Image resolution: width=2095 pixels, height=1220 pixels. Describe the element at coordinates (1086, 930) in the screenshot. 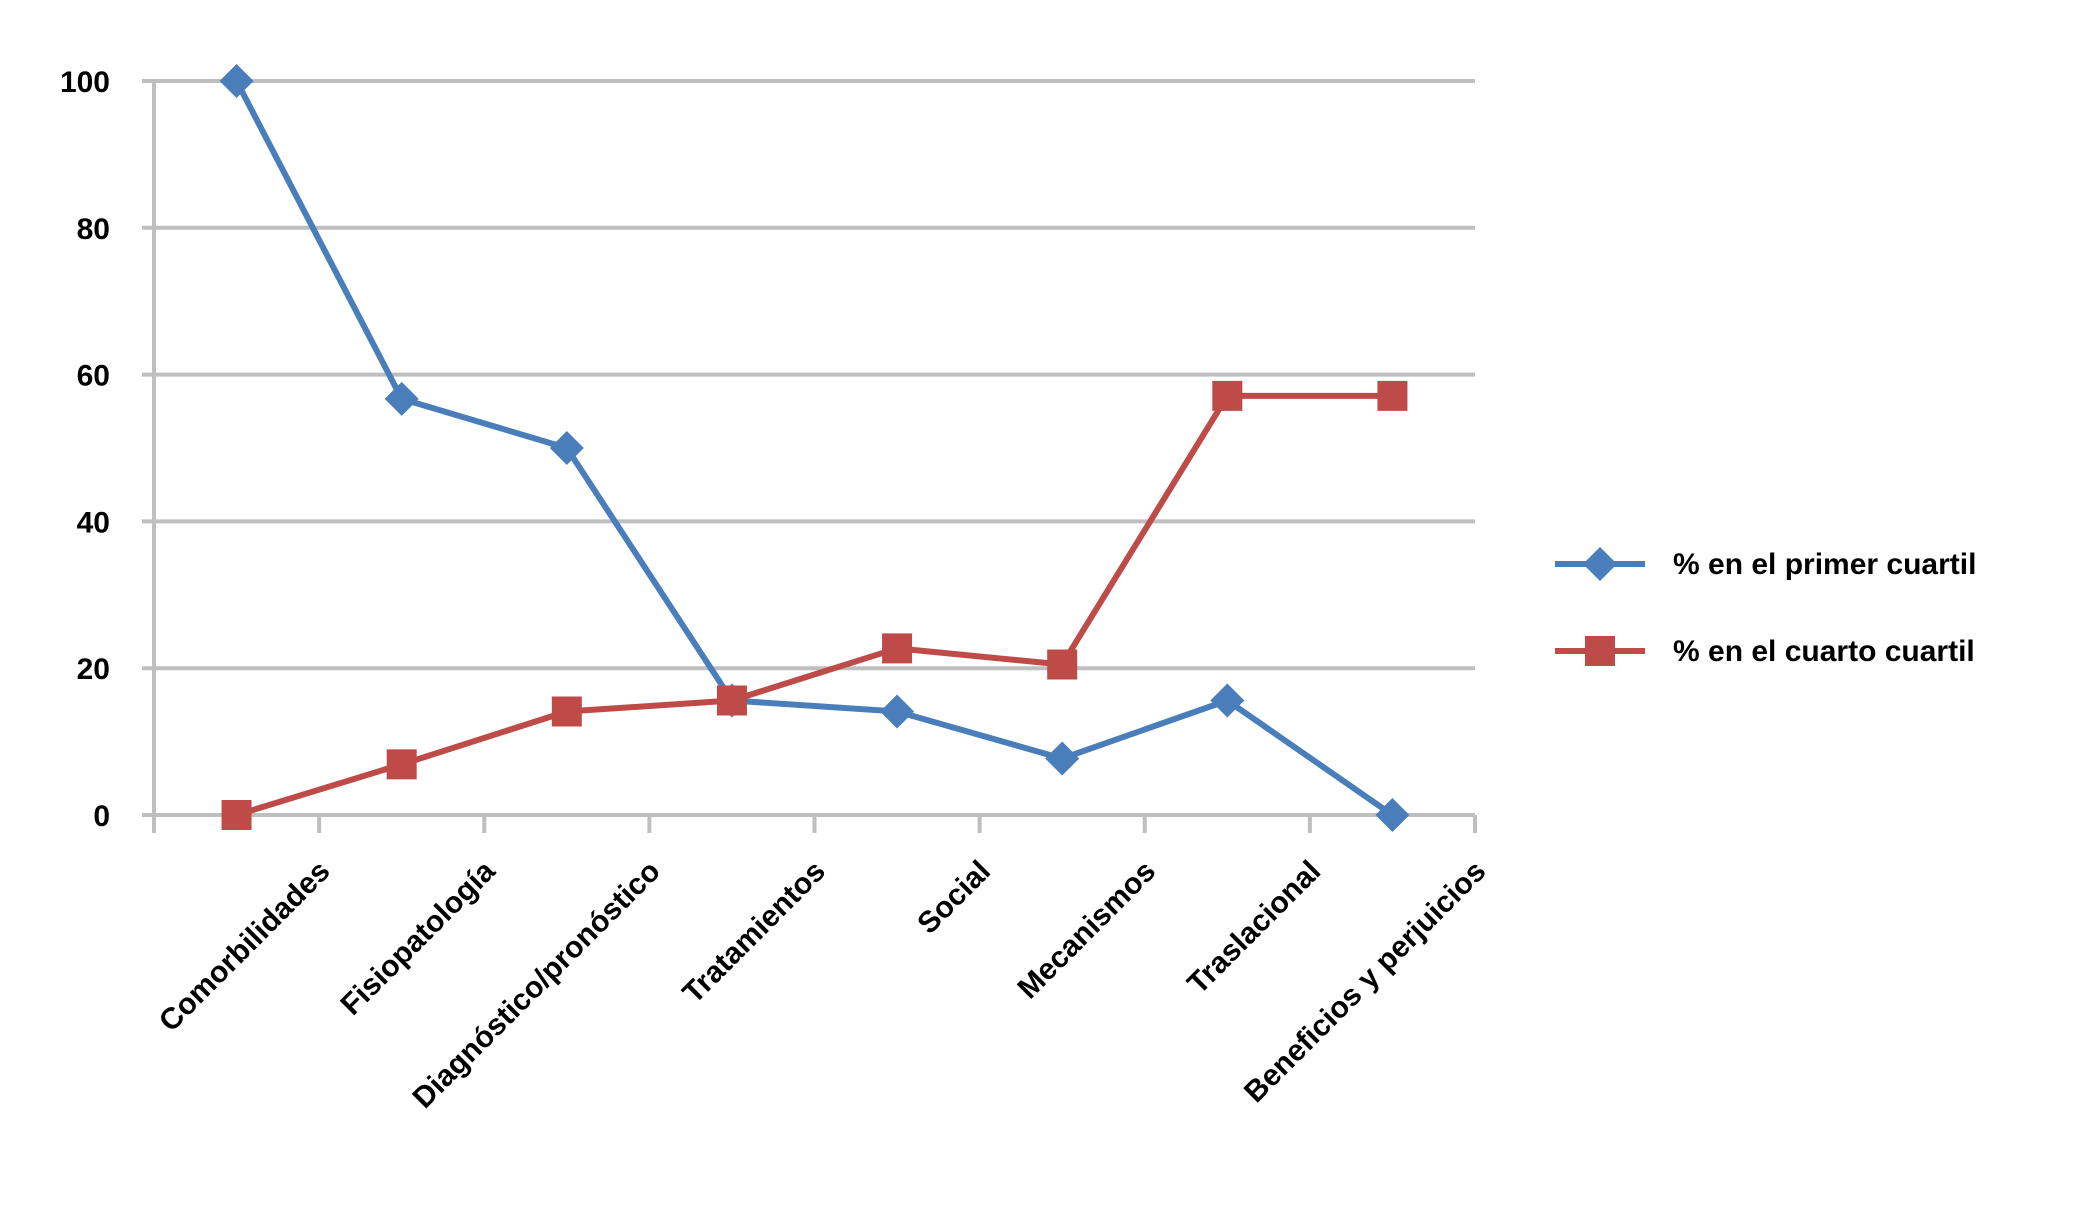

I see `x-tick-label: Mecanismos` at that location.